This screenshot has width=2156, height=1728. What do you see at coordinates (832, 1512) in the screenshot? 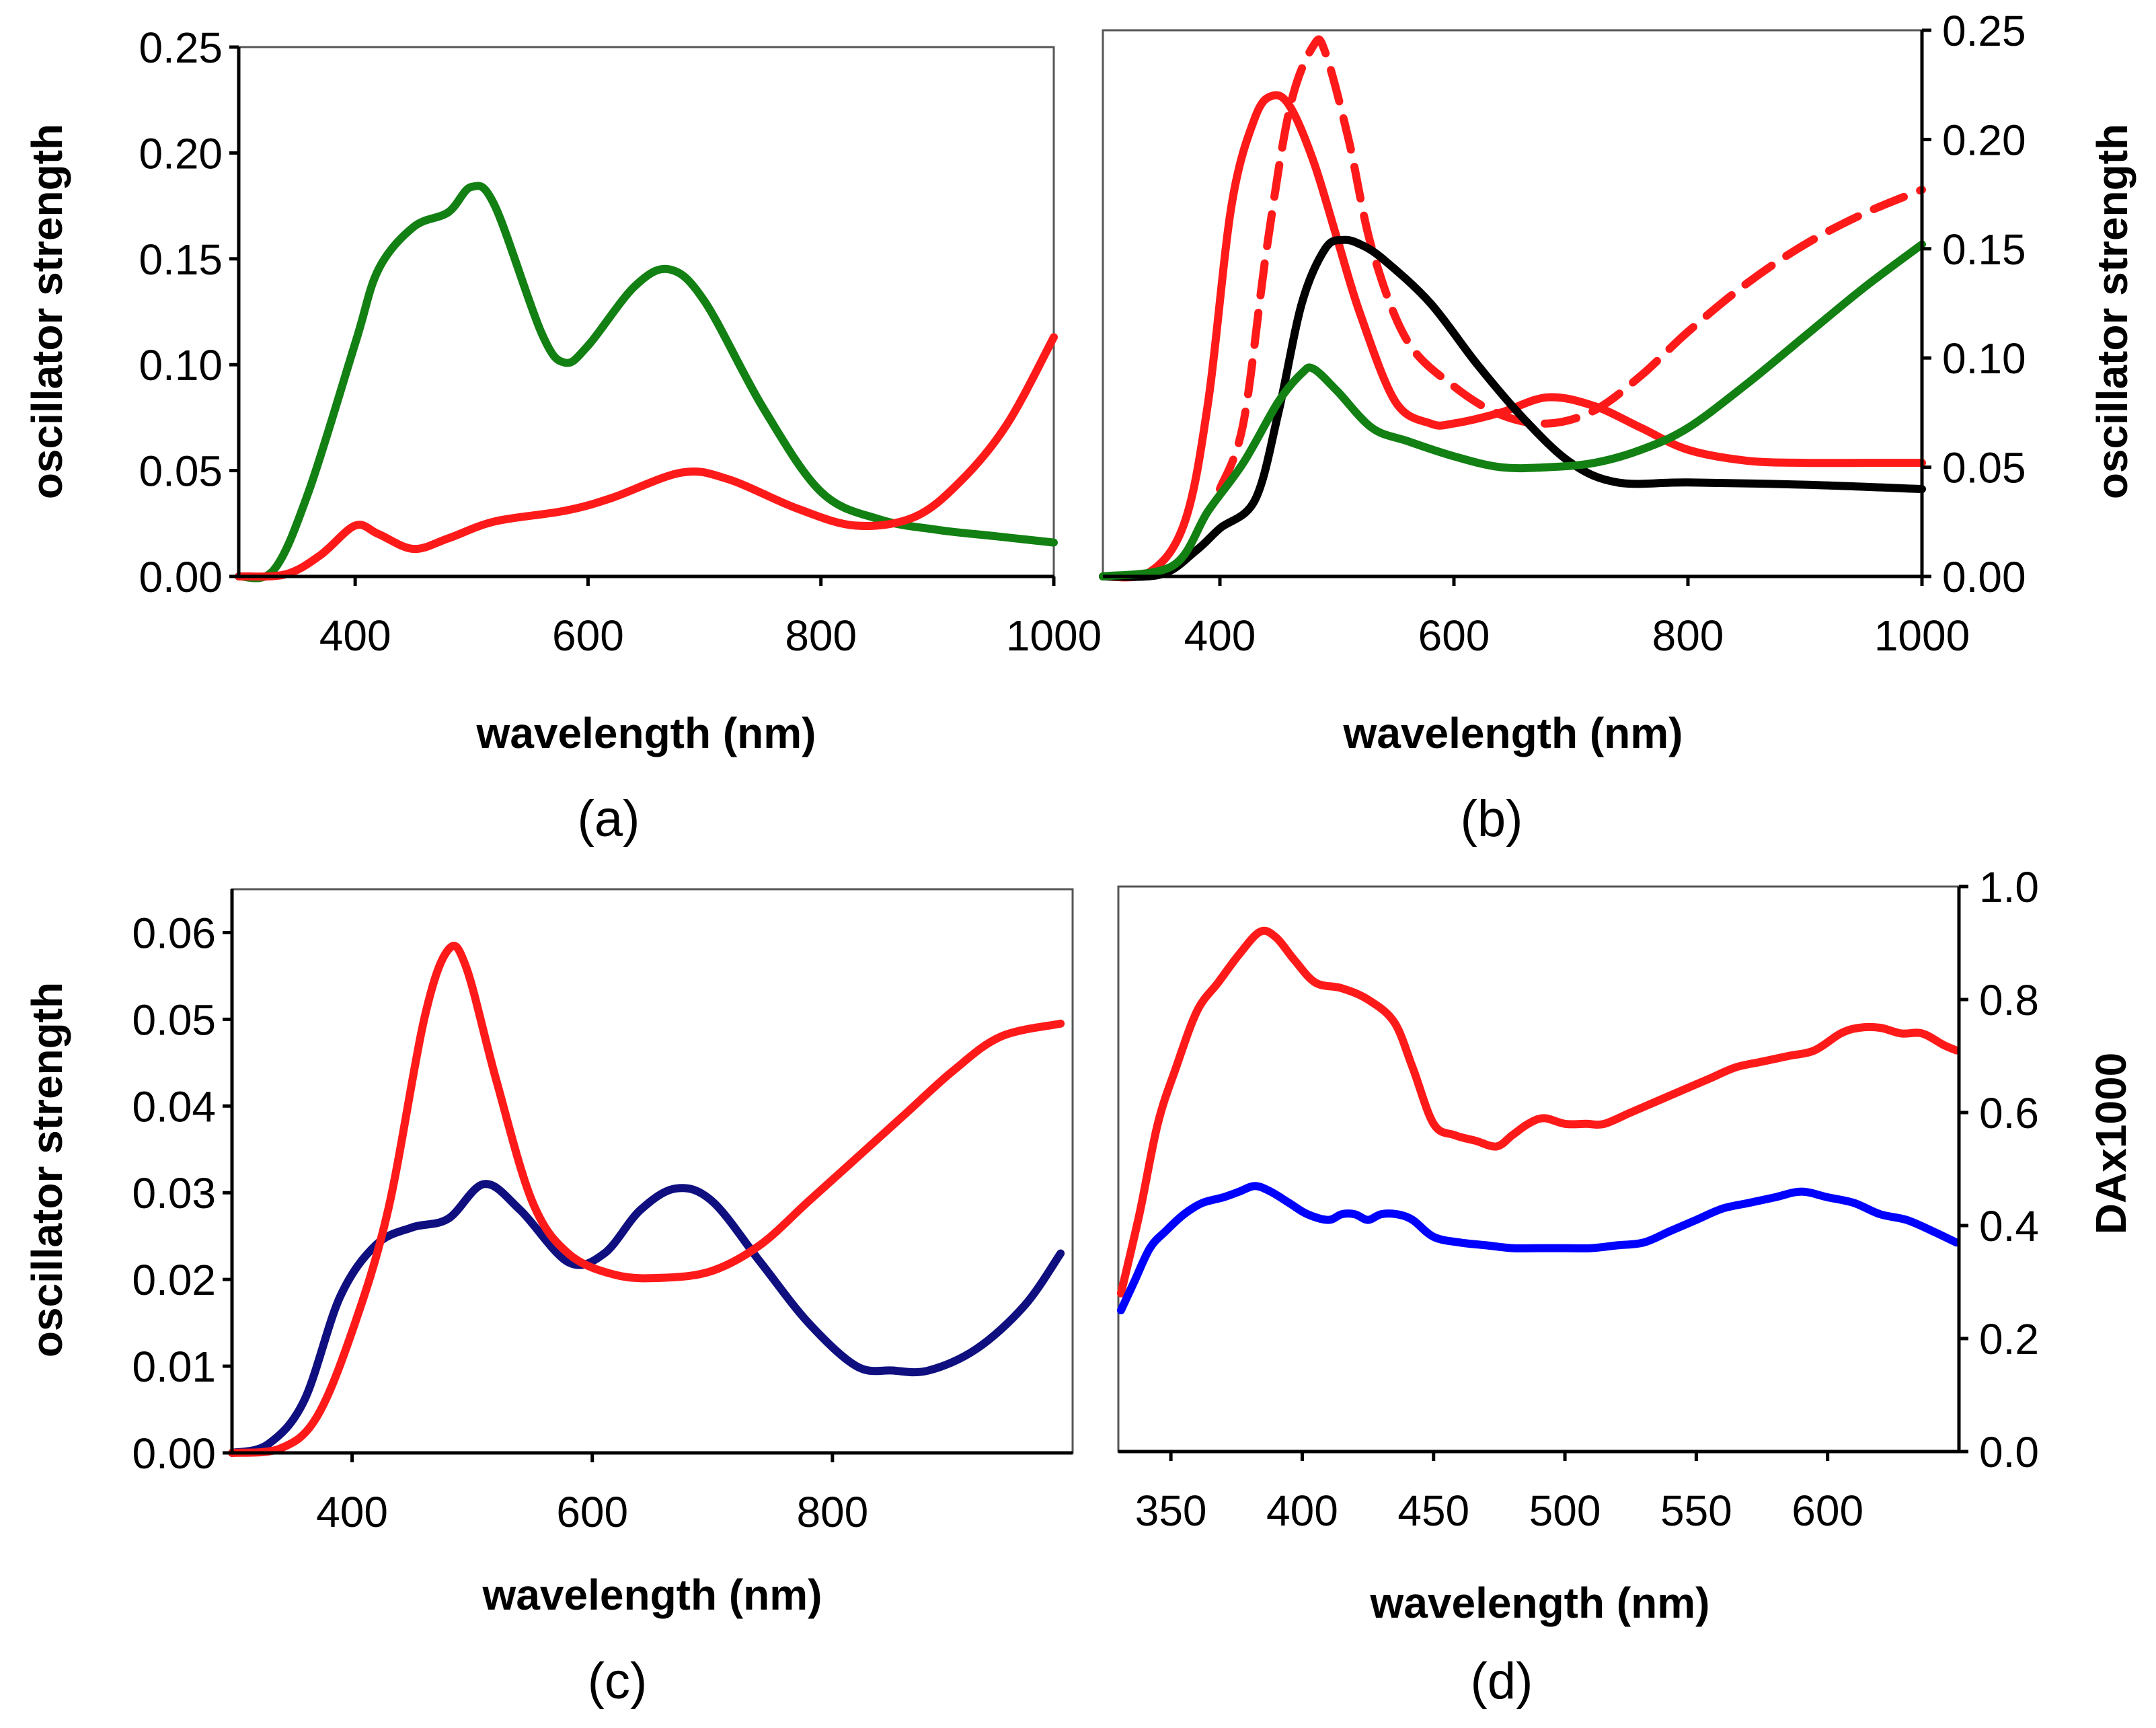
I see `x-tick-label-c: 800` at bounding box center [832, 1512].